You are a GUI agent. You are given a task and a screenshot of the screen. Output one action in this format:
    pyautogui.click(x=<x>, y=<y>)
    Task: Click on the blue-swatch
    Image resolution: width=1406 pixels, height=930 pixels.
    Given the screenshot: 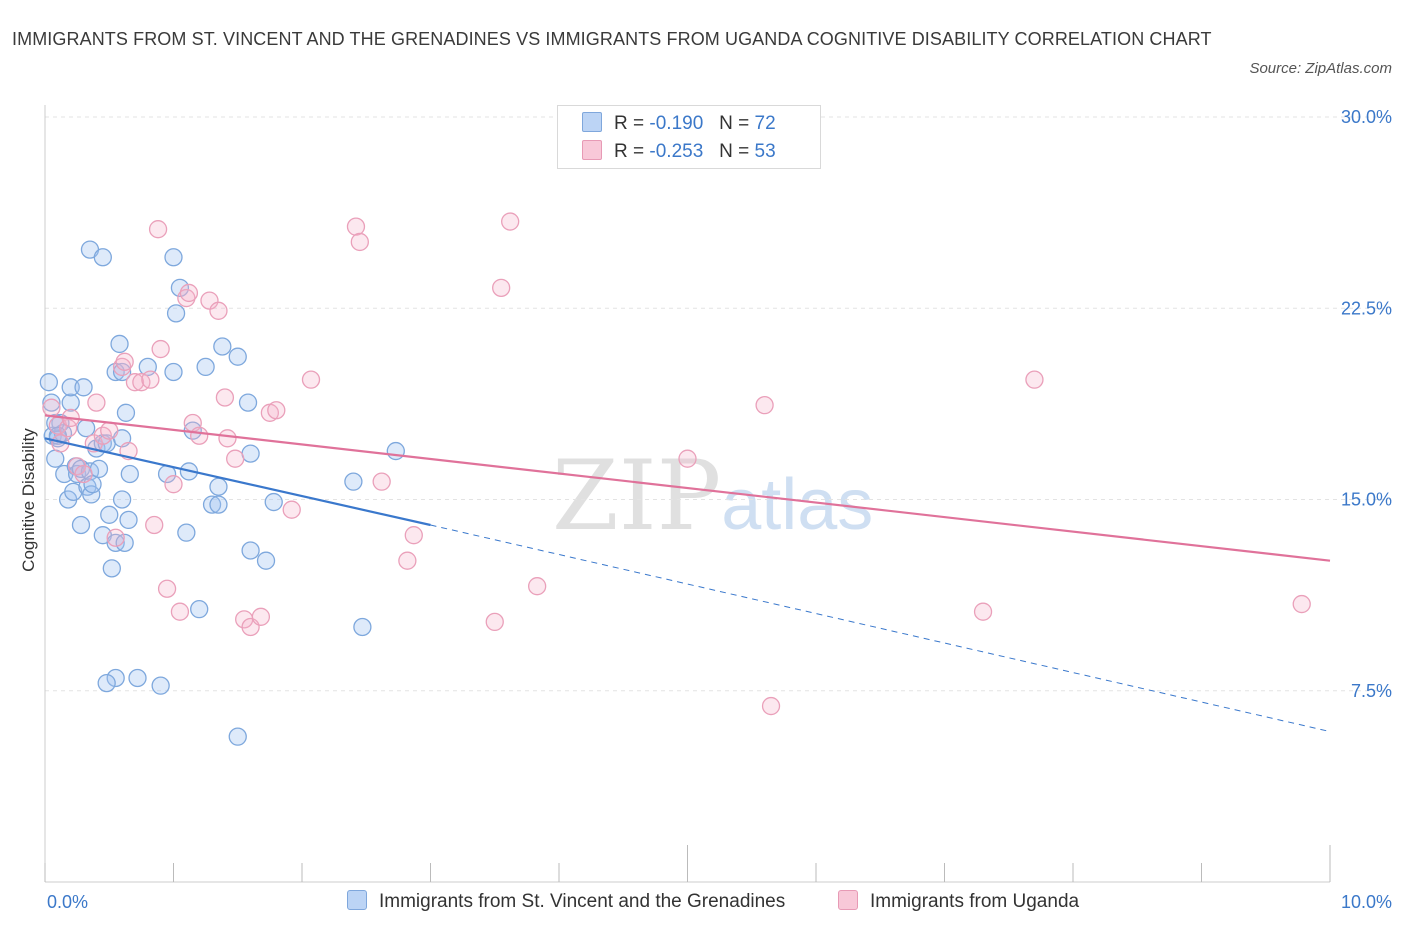 What is the action you would take?
    pyautogui.click(x=357, y=900)
    